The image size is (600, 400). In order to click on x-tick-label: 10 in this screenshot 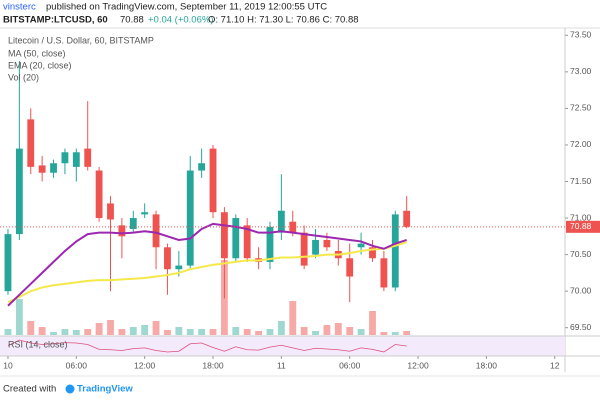, I will do `click(8, 365)`.